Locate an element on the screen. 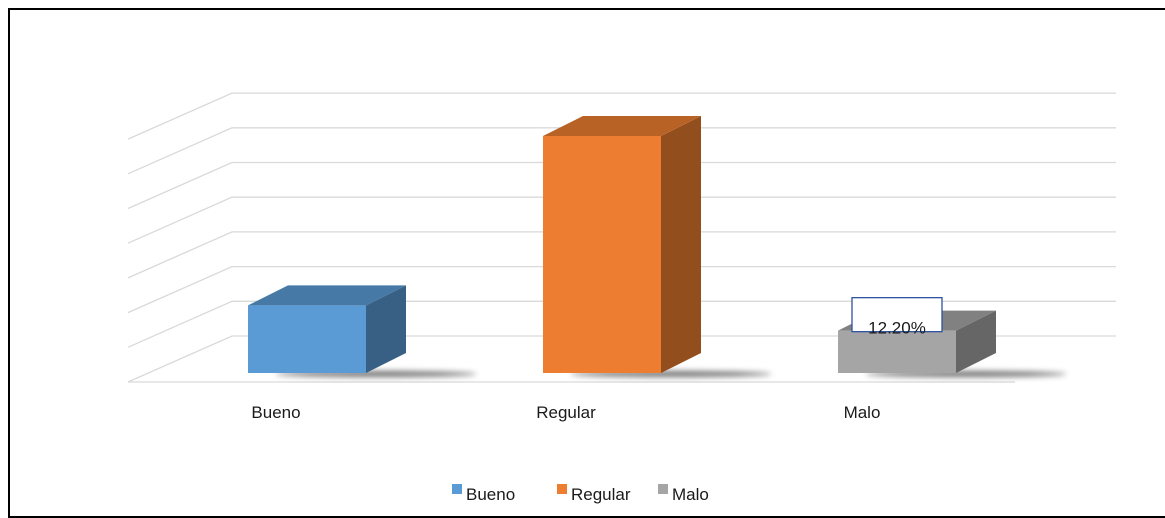  category-labels: Bueno Regular Malo is located at coordinates (565, 412).